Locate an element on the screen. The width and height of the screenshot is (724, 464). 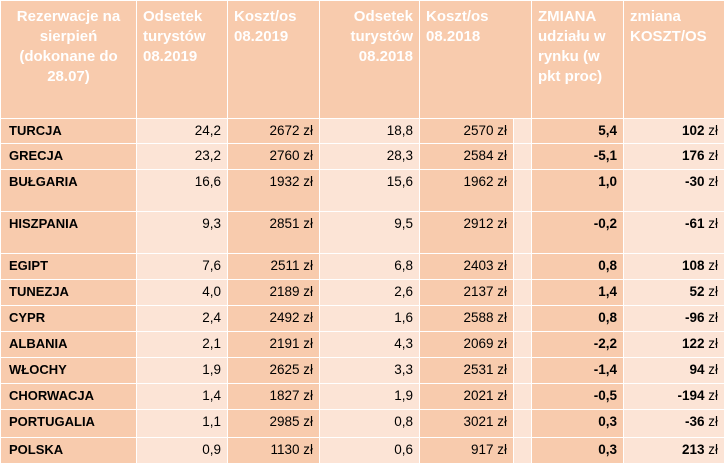
share-2019-cell-value: 16,6 is located at coordinates (208, 181).